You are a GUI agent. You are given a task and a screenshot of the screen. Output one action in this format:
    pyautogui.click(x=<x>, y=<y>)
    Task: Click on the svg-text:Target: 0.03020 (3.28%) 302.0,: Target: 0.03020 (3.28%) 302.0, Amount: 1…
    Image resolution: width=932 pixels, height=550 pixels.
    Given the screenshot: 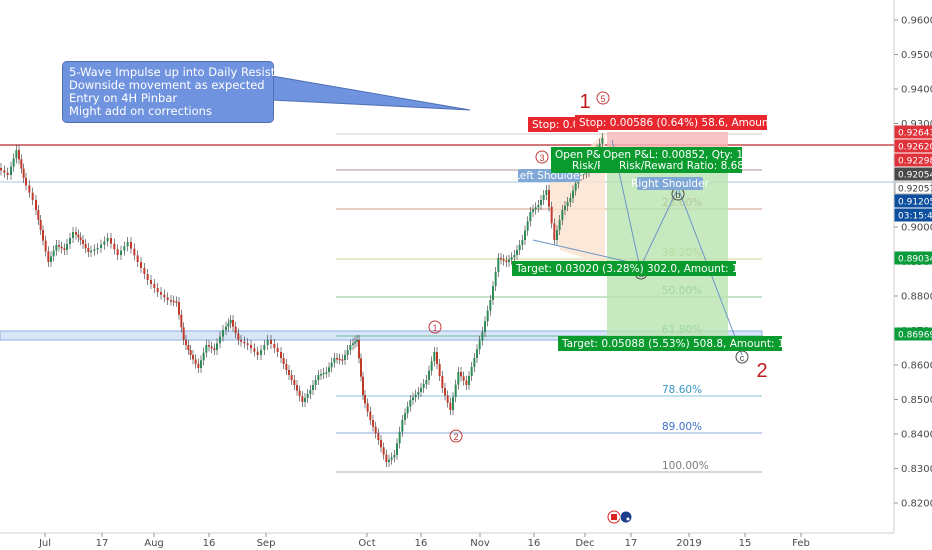 What is the action you would take?
    pyautogui.click(x=645, y=269)
    